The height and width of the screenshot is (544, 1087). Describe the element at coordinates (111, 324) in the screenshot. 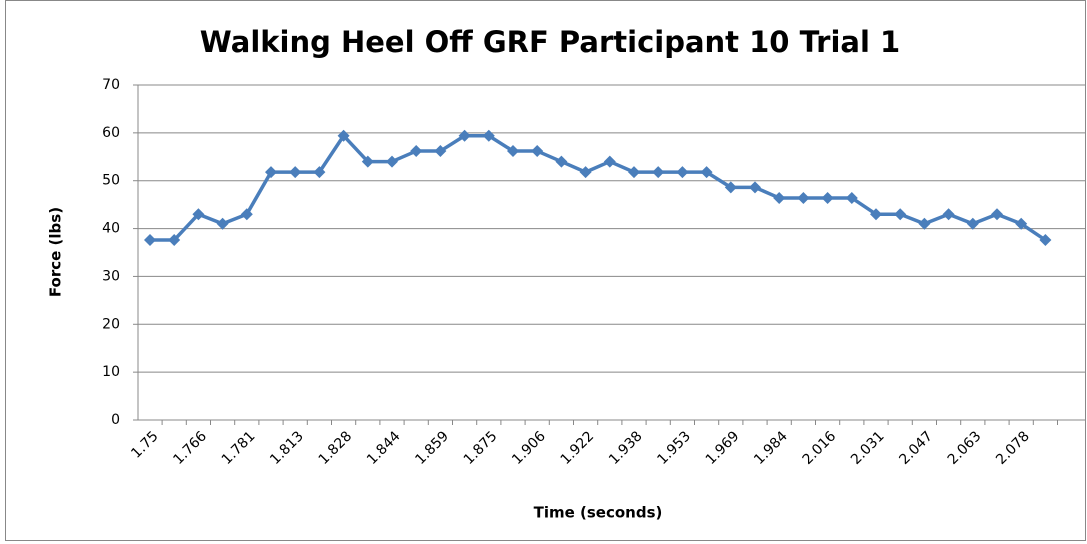

I see `y-tick-label: 20` at that location.